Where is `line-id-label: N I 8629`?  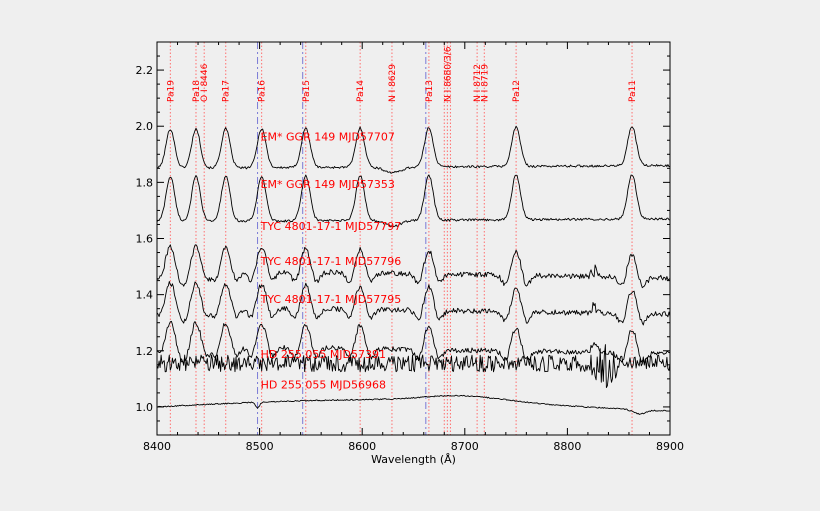
line-id-label: N I 8629 is located at coordinates (393, 83).